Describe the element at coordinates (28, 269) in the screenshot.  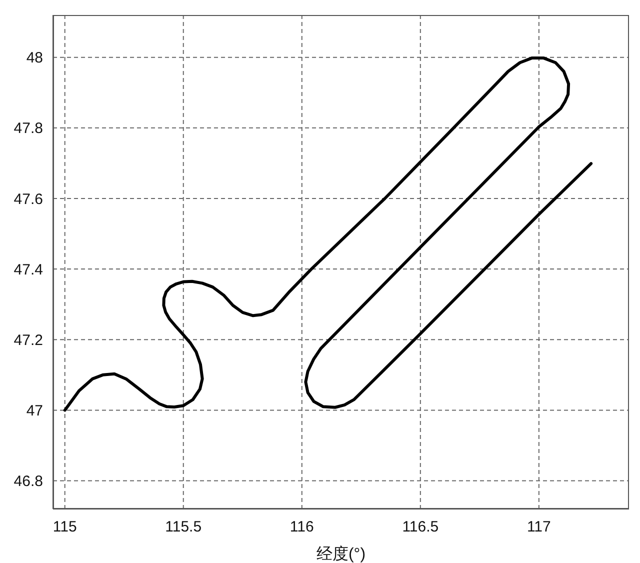
I see `y-tick-label: 47.4` at that location.